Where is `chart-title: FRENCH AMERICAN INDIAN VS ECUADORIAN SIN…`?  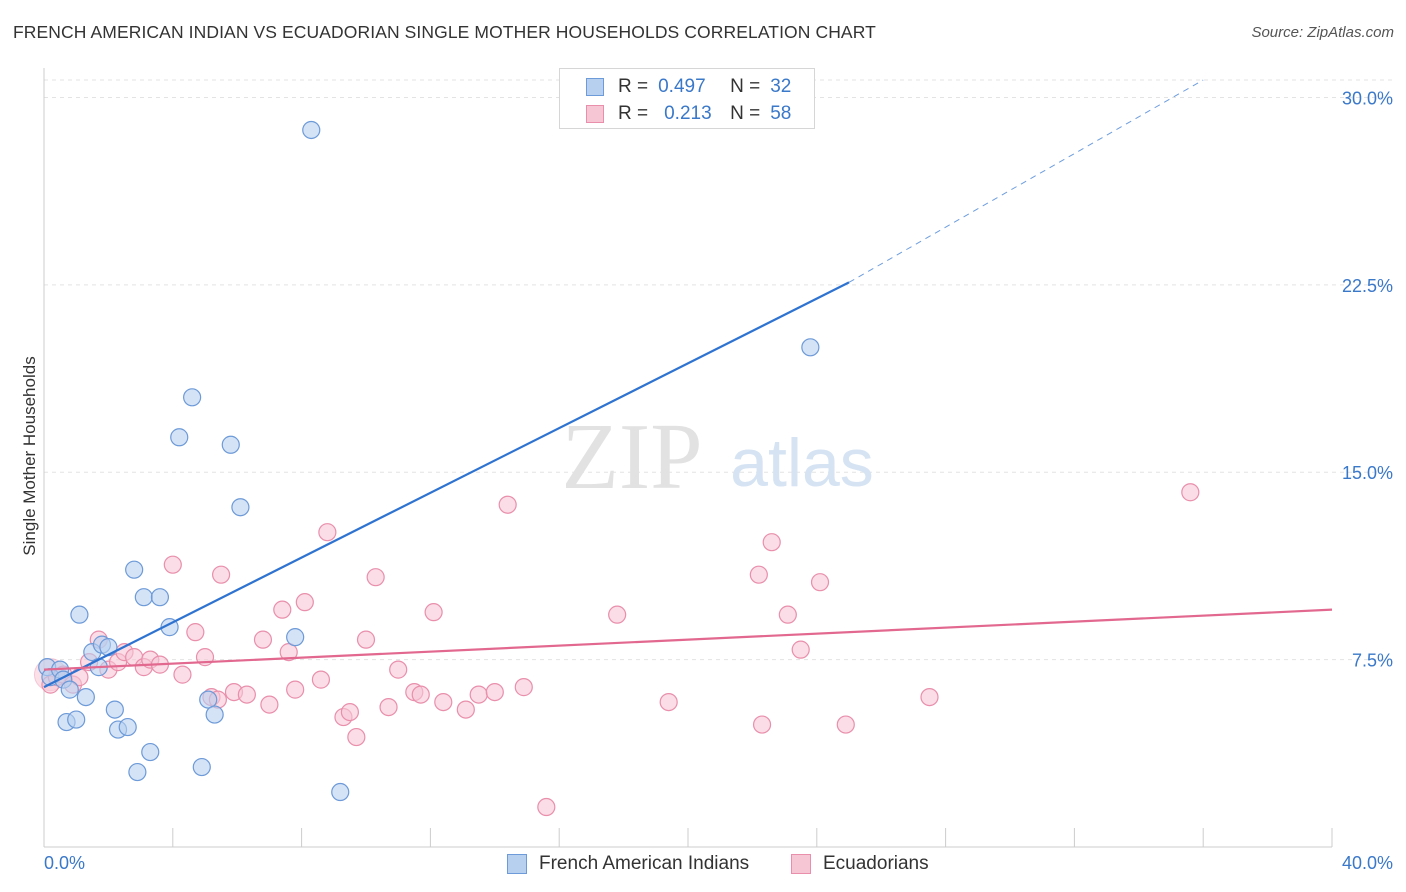
chart-title: FRENCH AMERICAN INDIAN VS ECUADORIAN SIN… is located at coordinates (444, 32).